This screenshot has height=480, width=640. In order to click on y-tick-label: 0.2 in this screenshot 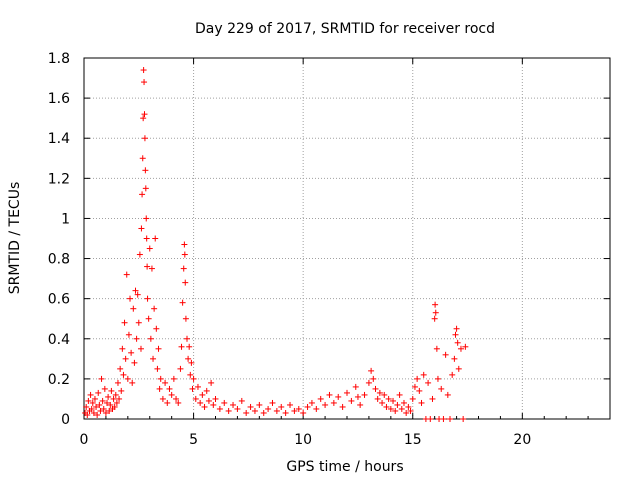, I will do `click(59, 380)`.